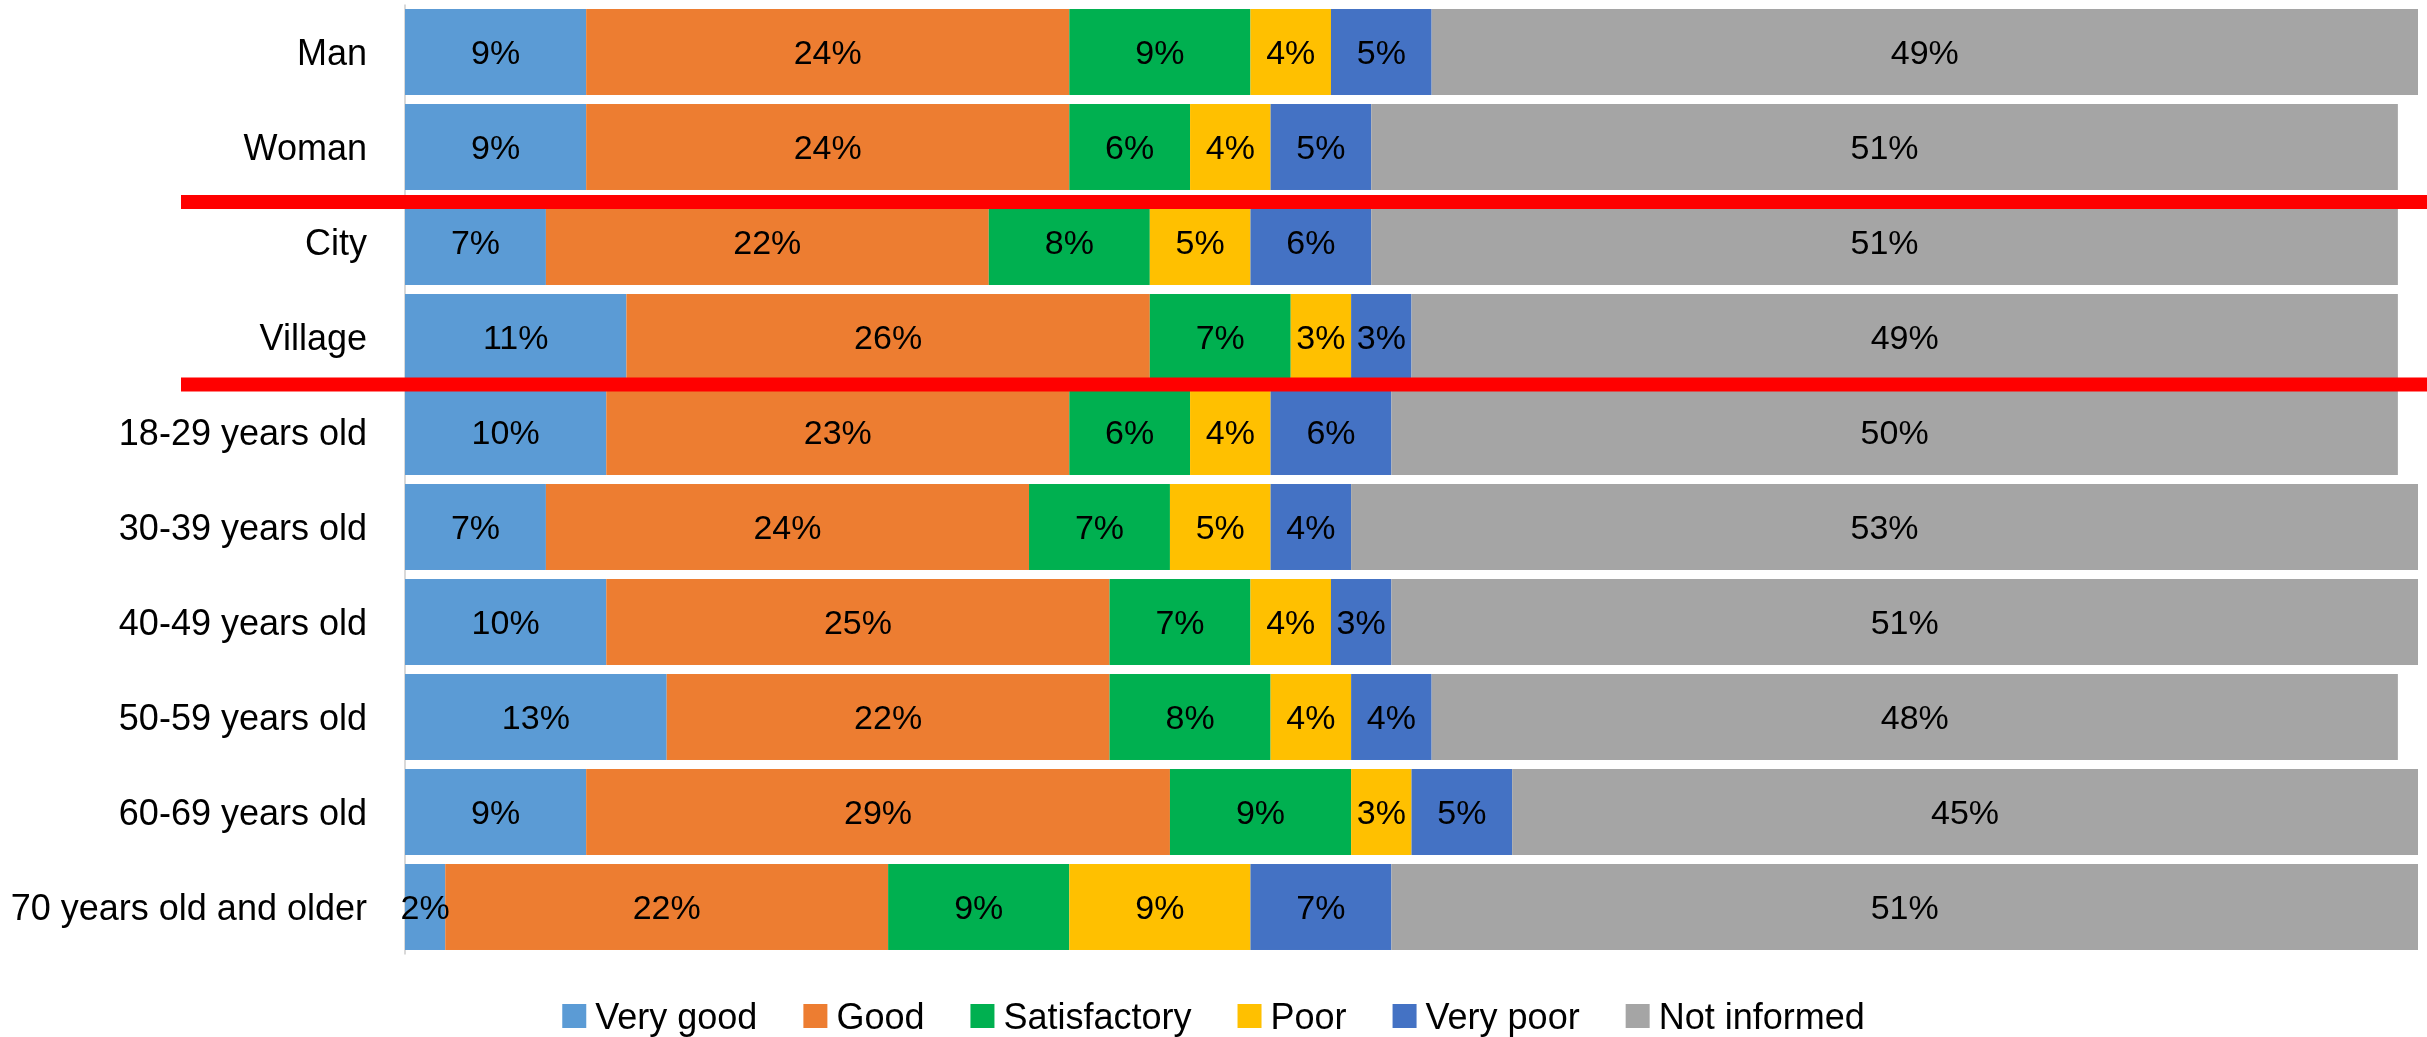  I want to click on legend-label: Very good, so click(676, 1016).